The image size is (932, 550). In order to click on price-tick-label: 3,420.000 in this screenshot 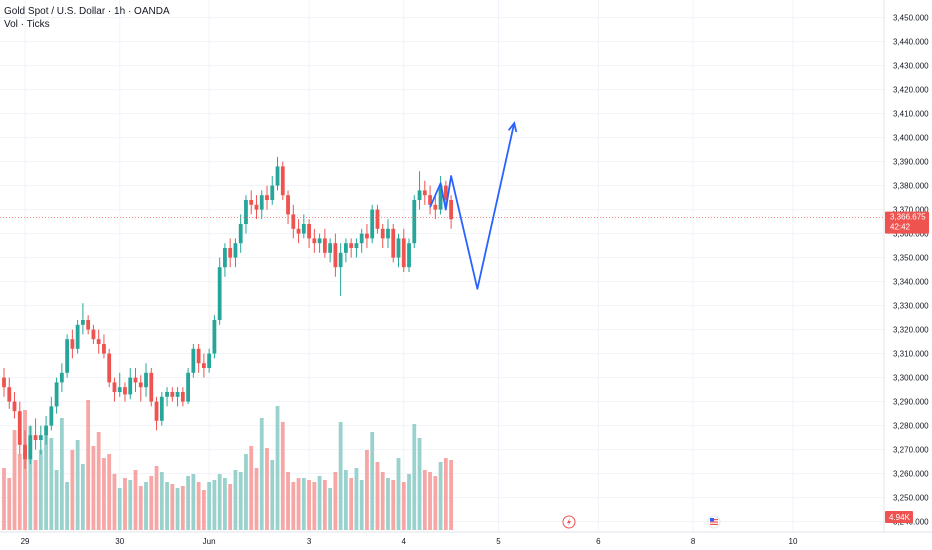, I will do `click(911, 90)`.